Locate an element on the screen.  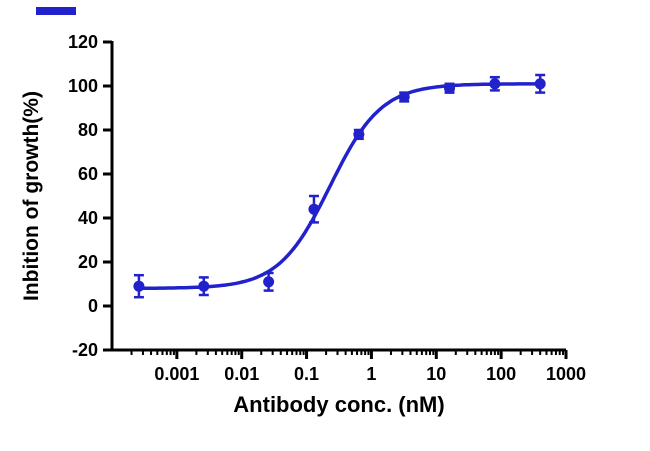
svg-text: 1 is located at coordinates (371, 374).